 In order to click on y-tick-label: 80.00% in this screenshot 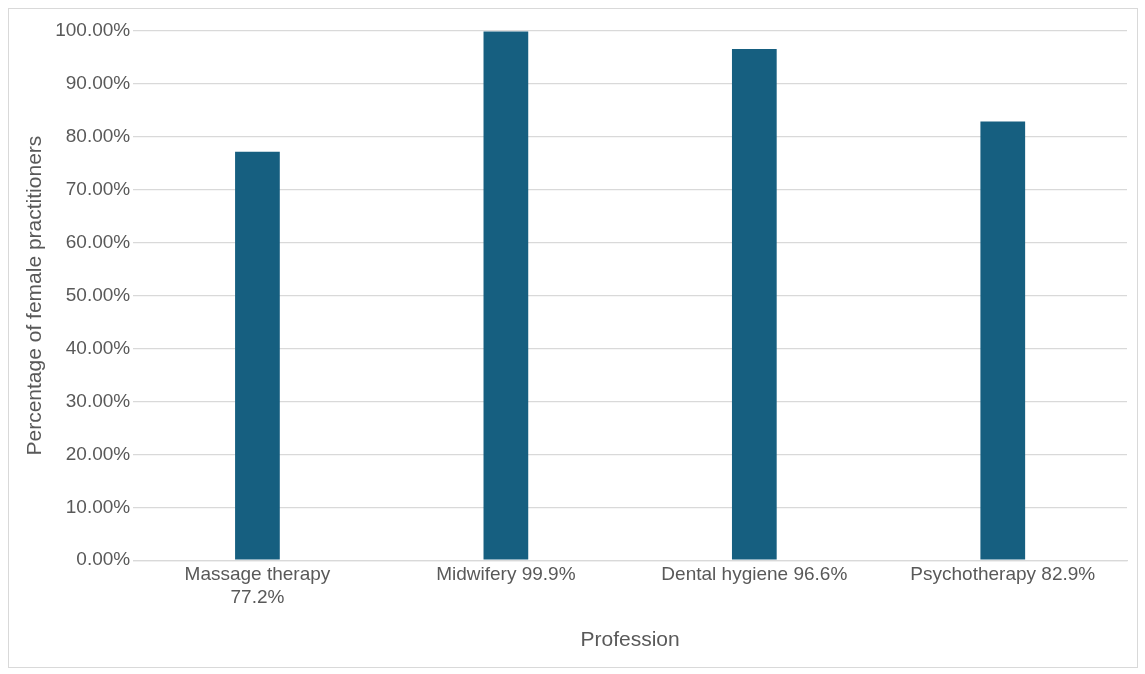, I will do `click(98, 136)`.